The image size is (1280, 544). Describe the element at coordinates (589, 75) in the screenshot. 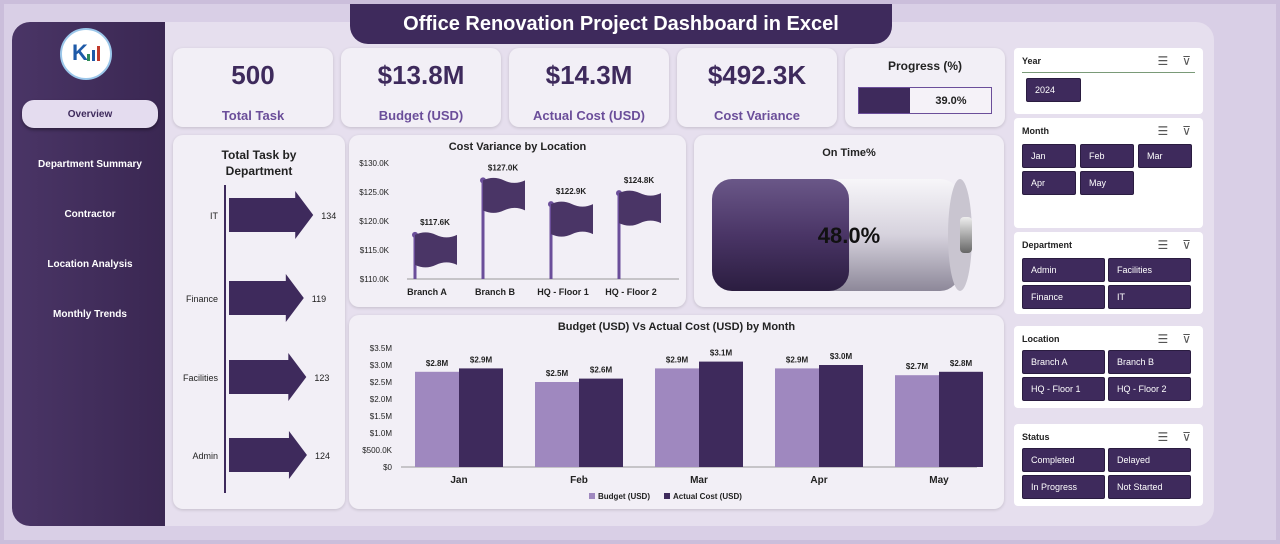

I see `kpi-value: $14.3M` at that location.